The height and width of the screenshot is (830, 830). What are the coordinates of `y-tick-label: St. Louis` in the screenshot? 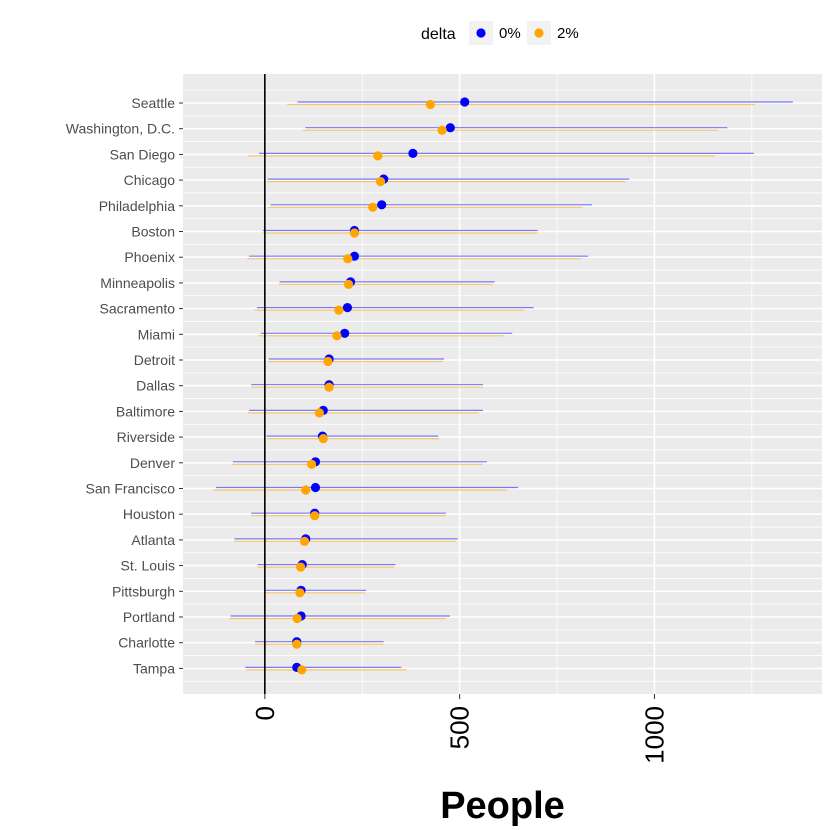 It's located at (148, 566).